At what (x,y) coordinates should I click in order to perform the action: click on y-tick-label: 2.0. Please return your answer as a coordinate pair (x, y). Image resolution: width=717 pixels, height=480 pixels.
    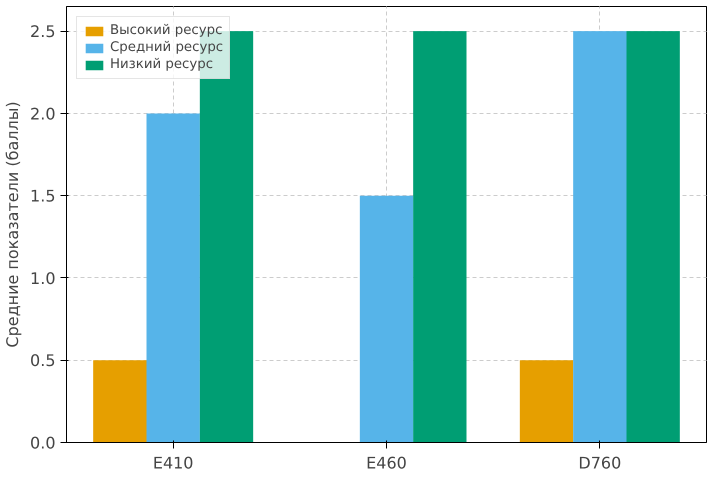
    Looking at the image, I should click on (43, 114).